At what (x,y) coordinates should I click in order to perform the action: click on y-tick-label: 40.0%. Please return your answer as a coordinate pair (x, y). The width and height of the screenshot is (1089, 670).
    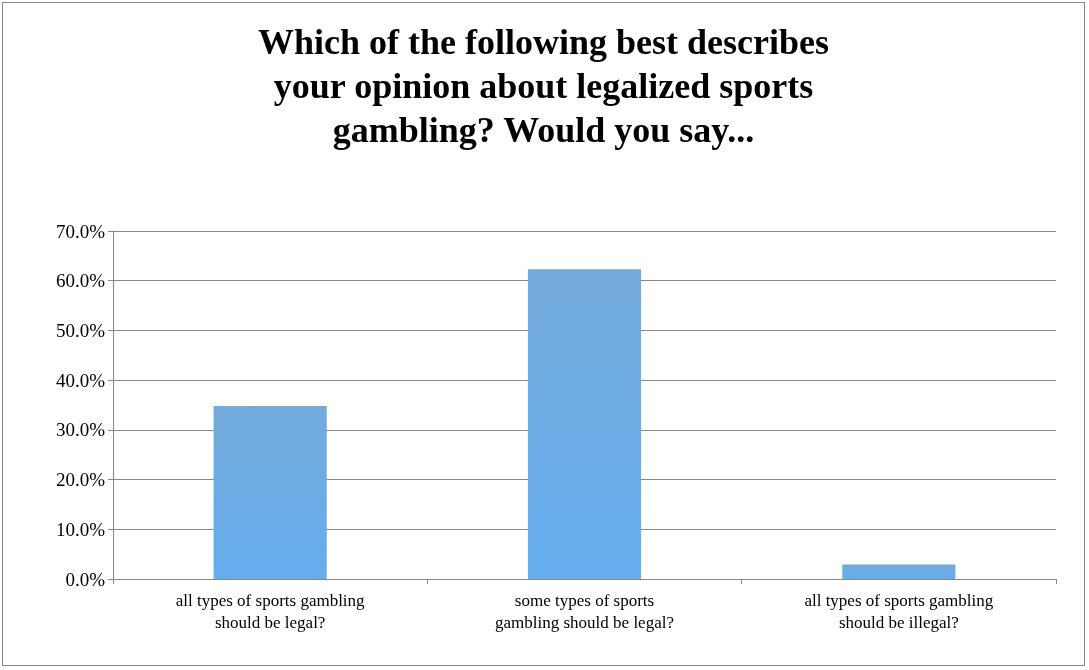
    Looking at the image, I should click on (80, 380).